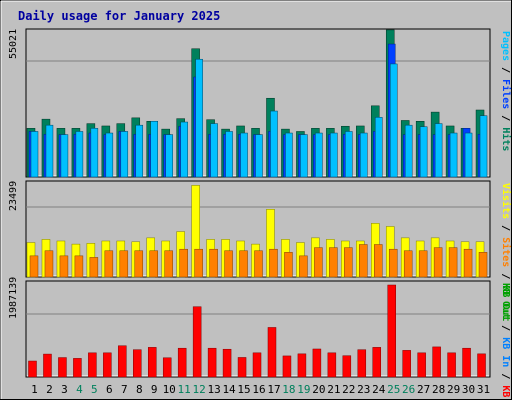 The height and width of the screenshot is (400, 512). What do you see at coordinates (348, 389) in the screenshot?
I see `x-tick-label: 22` at bounding box center [348, 389].